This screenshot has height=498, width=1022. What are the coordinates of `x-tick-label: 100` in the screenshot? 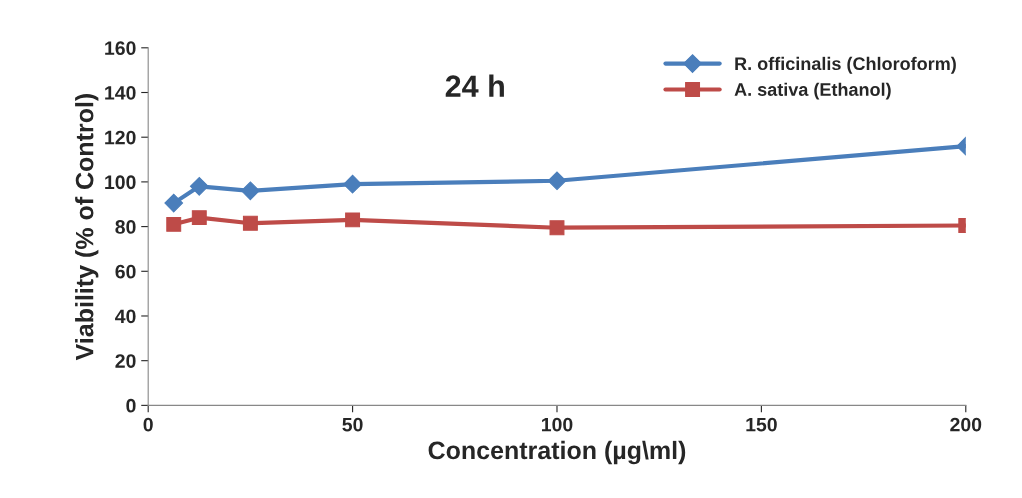 It's located at (557, 424).